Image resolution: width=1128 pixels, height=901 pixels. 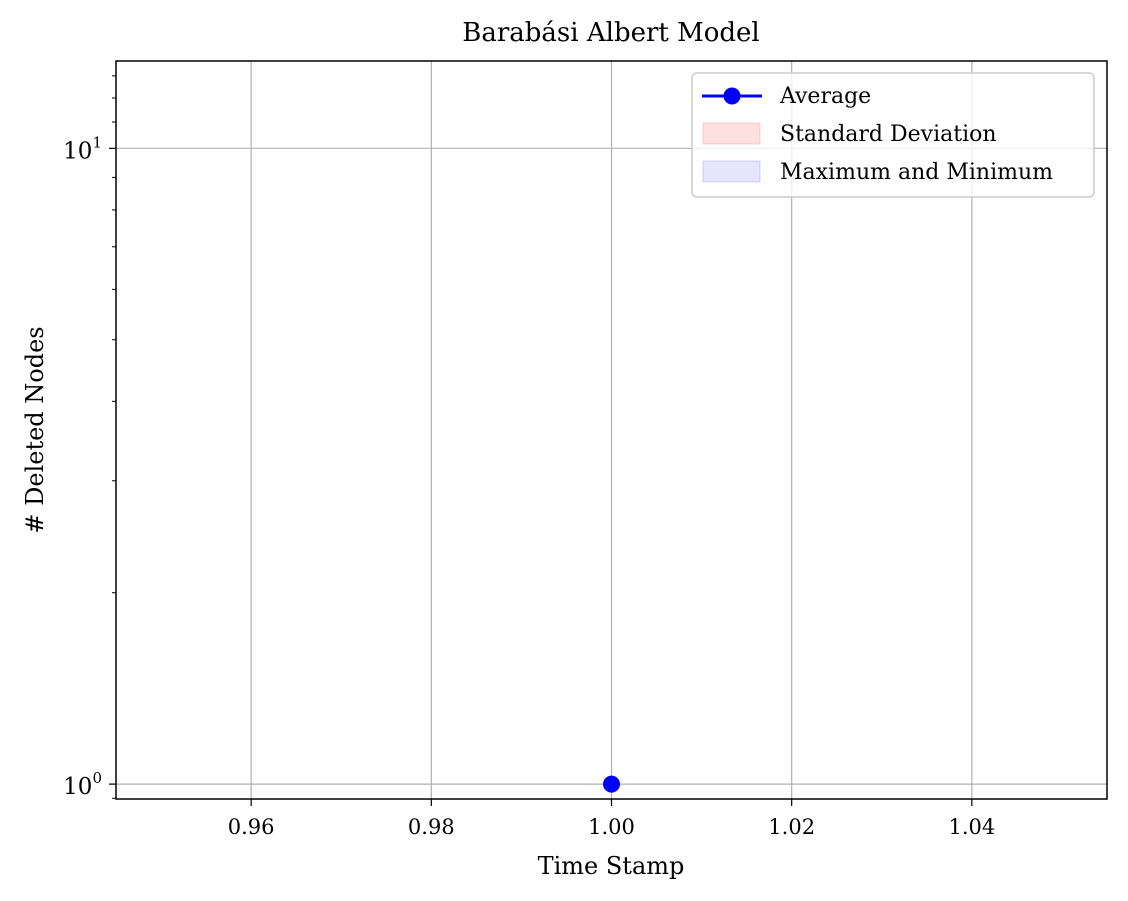 What do you see at coordinates (611, 827) in the screenshot?
I see `x-tick-label: 1.00` at bounding box center [611, 827].